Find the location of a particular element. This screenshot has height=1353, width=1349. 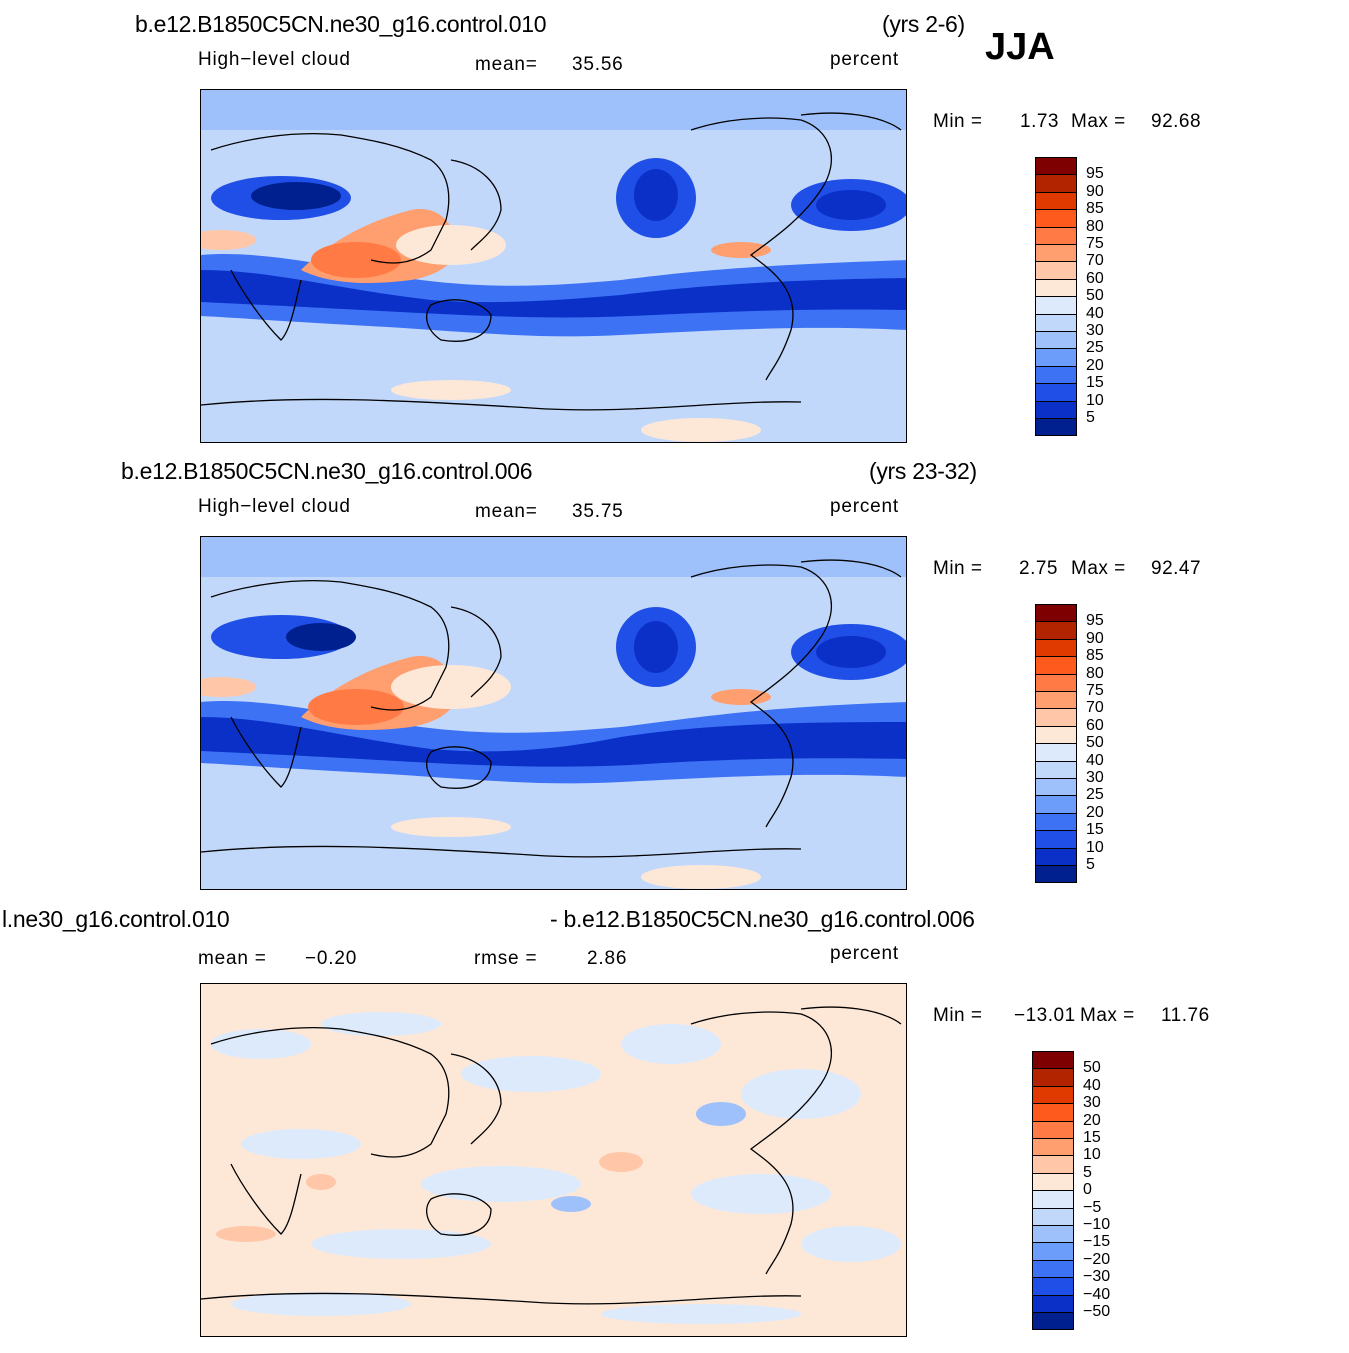

panel-1-years: (yrs 2-6) is located at coordinates (923, 24).